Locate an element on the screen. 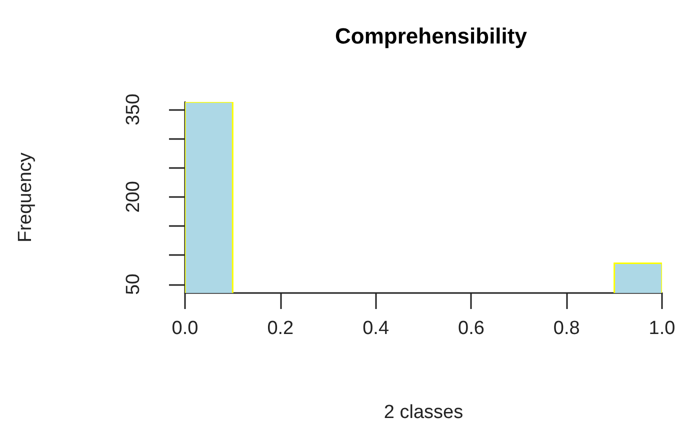  y-tick-label: 350 is located at coordinates (133, 110).